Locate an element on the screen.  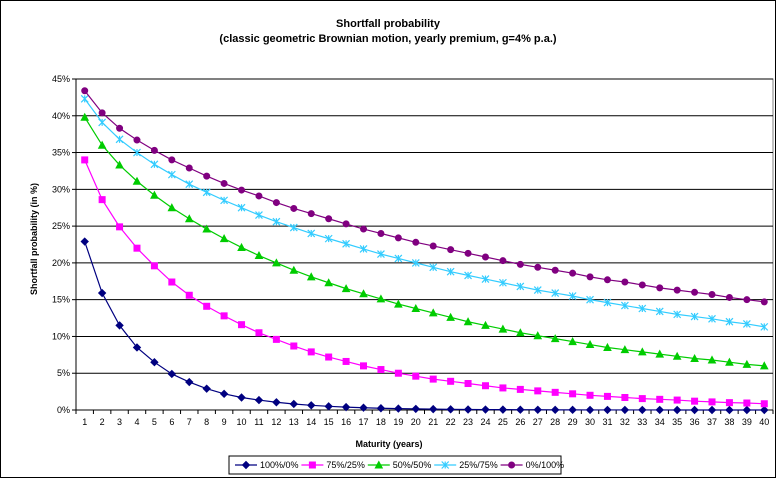
x-tick-label: 17 is located at coordinates (364, 422).